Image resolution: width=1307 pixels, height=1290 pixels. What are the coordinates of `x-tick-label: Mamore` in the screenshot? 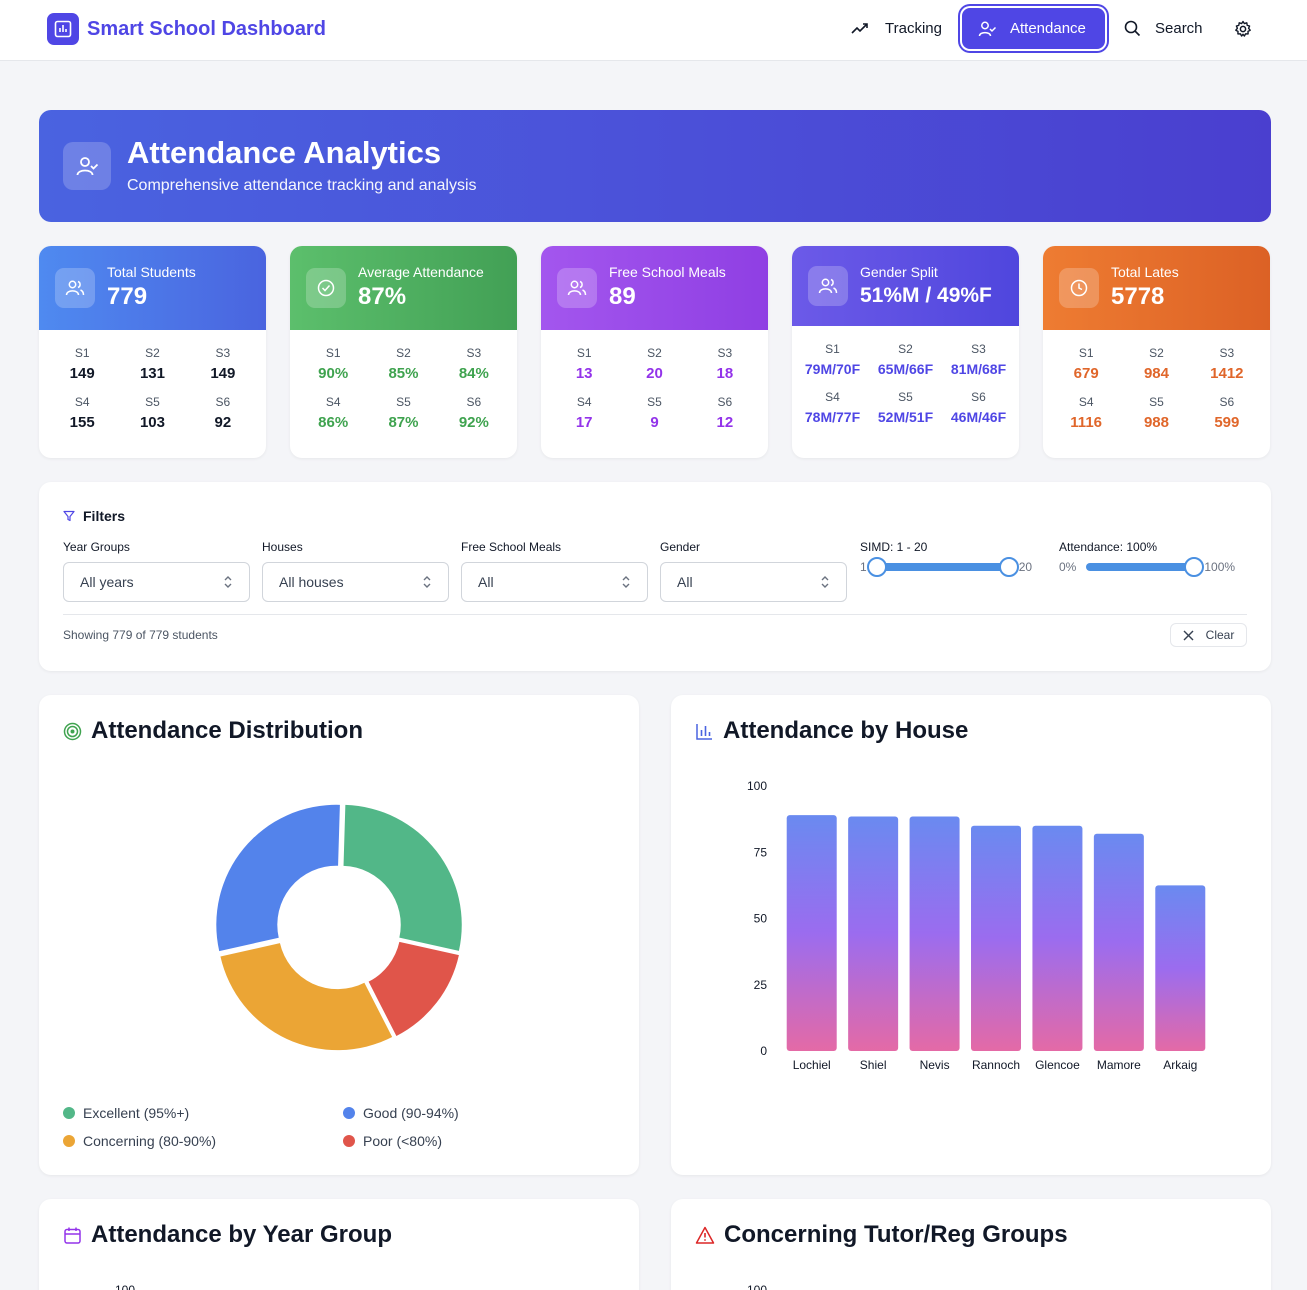 It's located at (1119, 1065).